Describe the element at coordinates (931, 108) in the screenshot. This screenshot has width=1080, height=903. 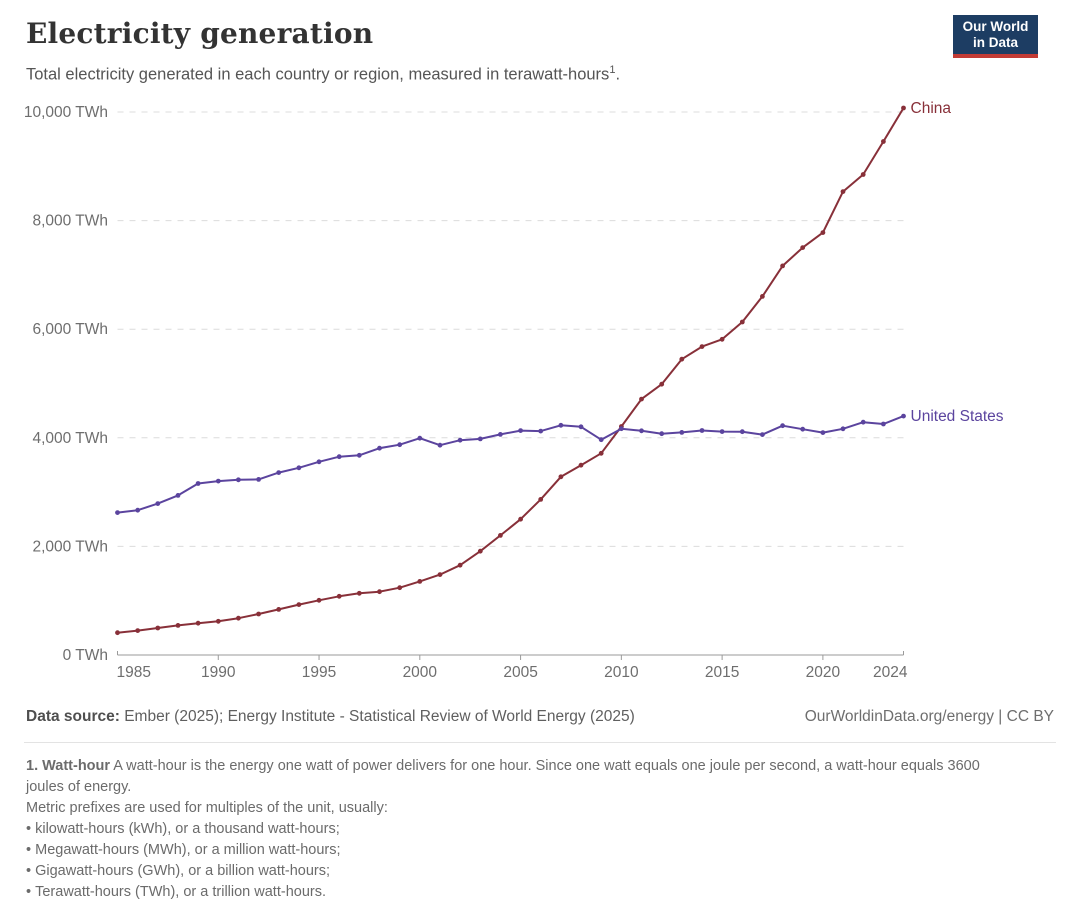
I see `series-label-china: China` at that location.